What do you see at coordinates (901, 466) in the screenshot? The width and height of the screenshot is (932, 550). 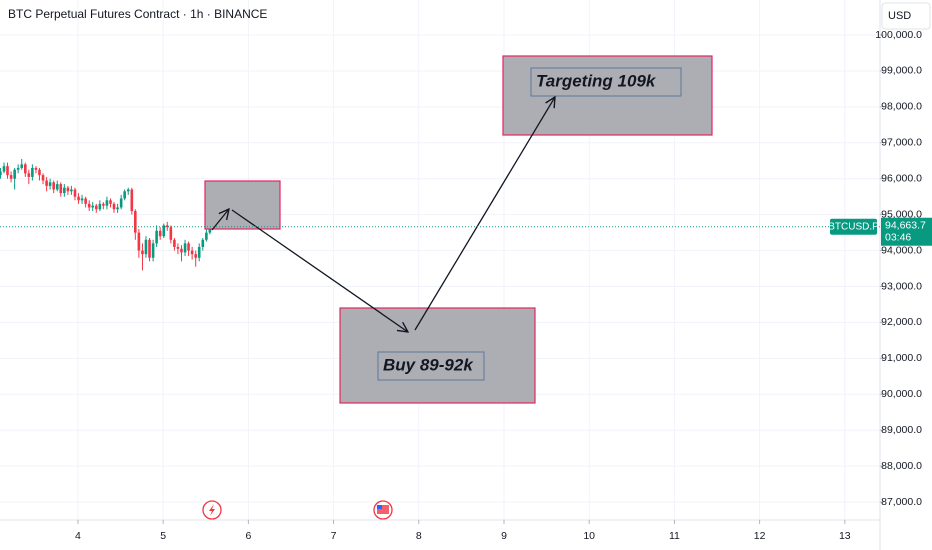 I see `y-tick-label: 88,000.0` at bounding box center [901, 466].